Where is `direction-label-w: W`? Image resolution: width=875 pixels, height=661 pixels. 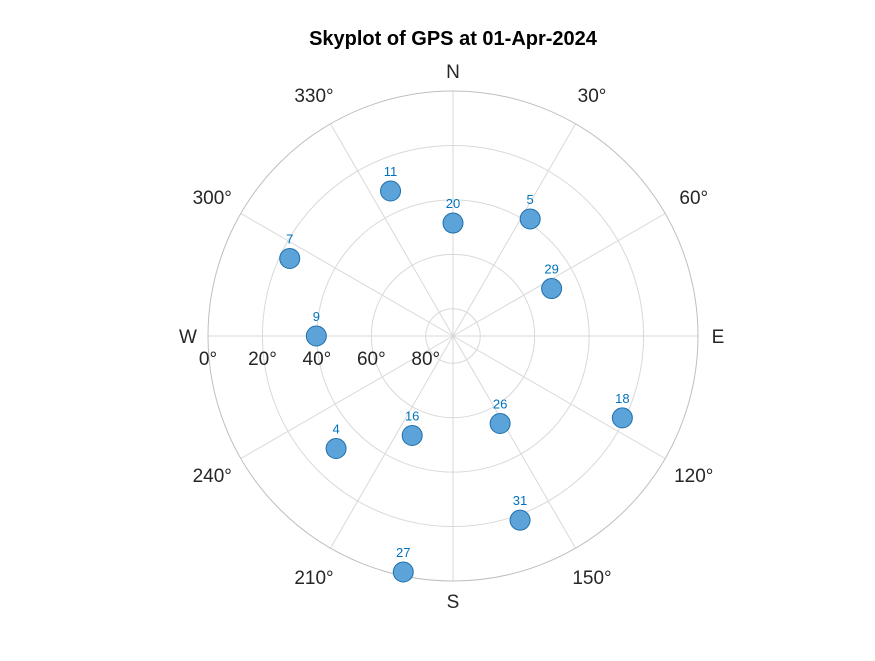 direction-label-w: W is located at coordinates (188, 337).